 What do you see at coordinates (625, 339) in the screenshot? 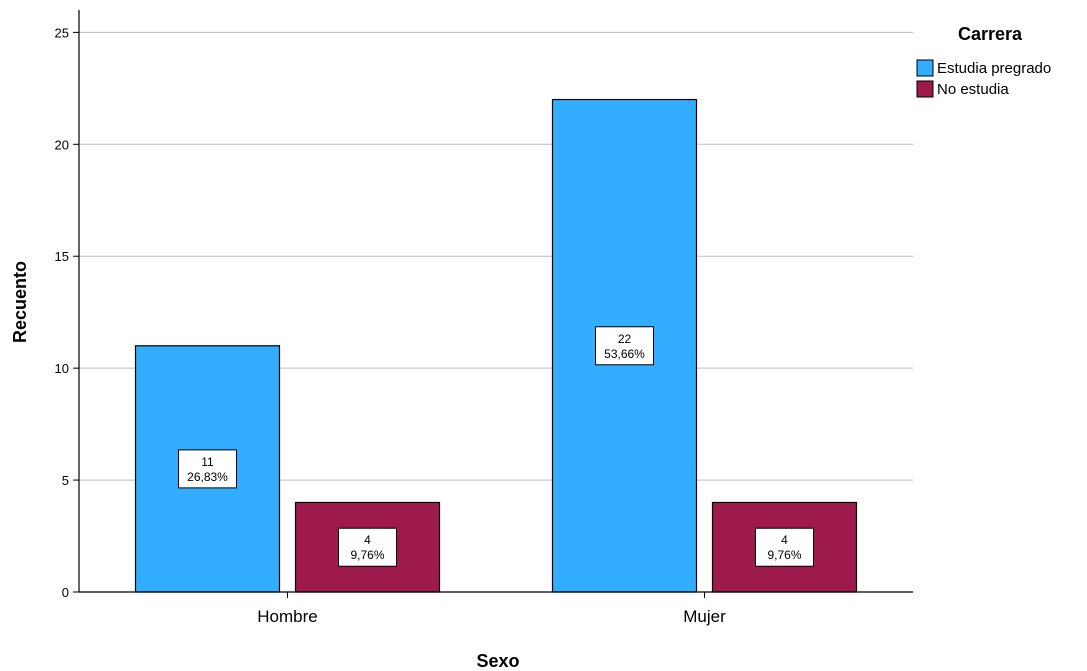
I see `data-label-value-mujer-series-0: 22` at bounding box center [625, 339].